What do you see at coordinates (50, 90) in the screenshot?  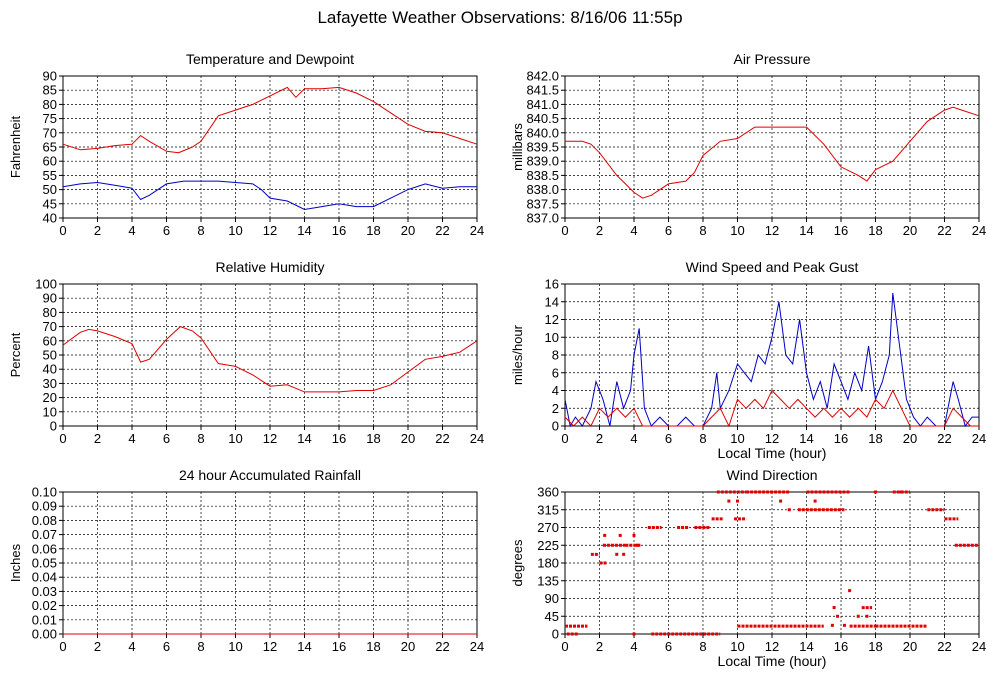 I see `y-tick-label: 85` at bounding box center [50, 90].